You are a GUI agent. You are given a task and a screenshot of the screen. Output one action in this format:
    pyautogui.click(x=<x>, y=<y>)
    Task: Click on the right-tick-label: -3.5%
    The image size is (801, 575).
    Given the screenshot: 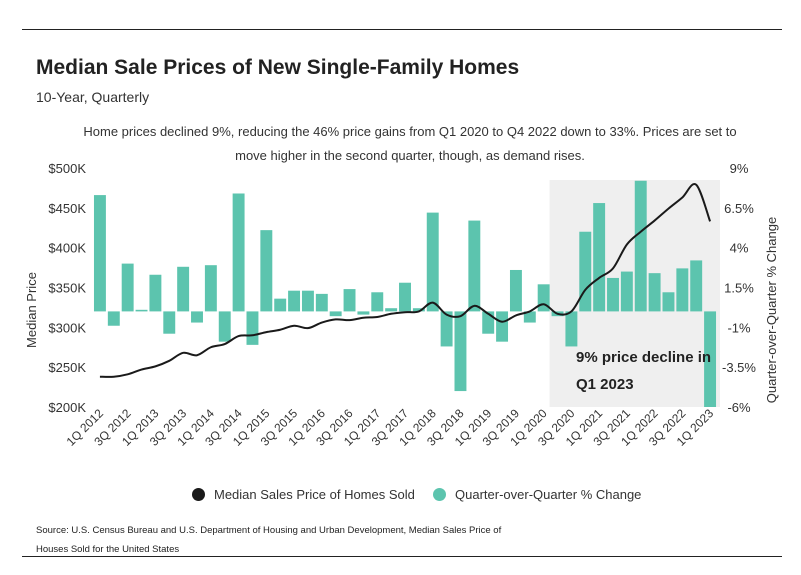 What is the action you would take?
    pyautogui.click(x=739, y=367)
    